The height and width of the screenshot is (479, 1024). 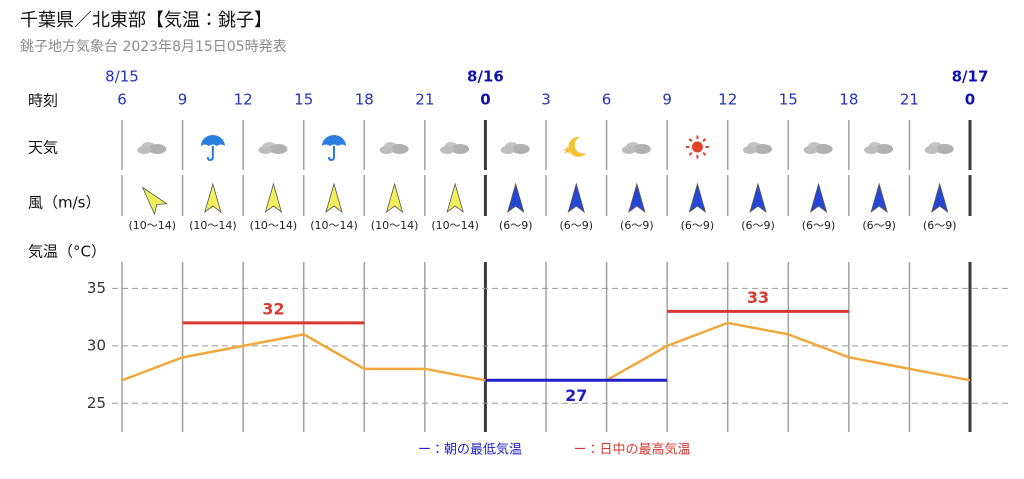 I want to click on sun, so click(x=697, y=147).